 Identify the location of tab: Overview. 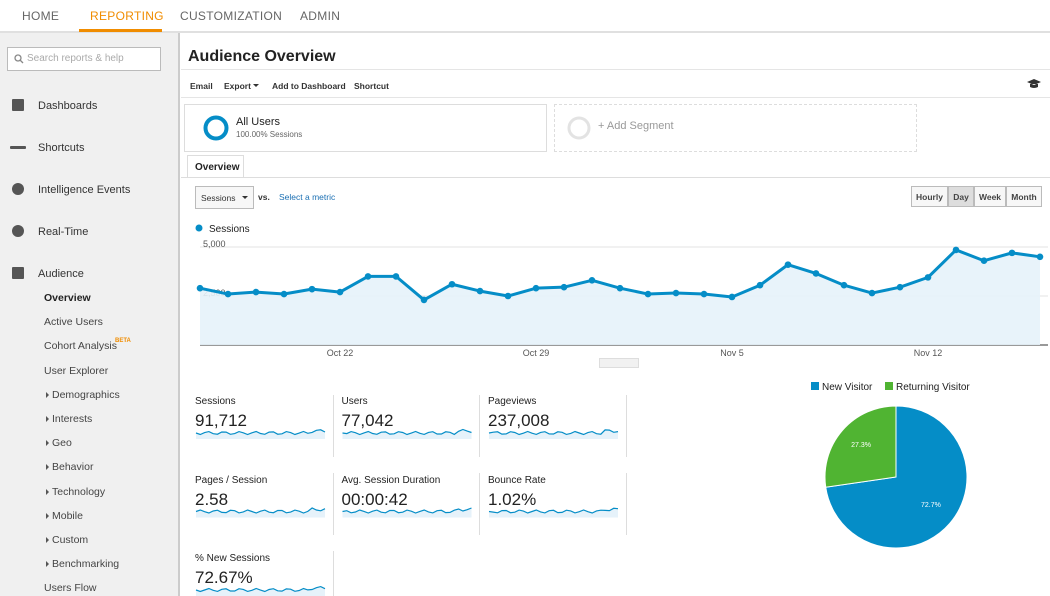
(215, 166).